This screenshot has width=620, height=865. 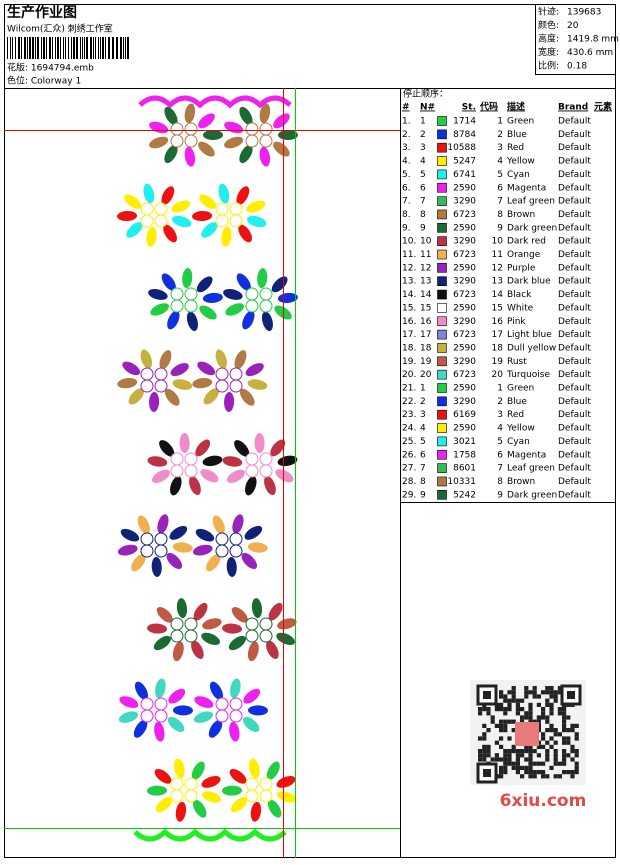 What do you see at coordinates (500, 135) in the screenshot?
I see `code: 2` at bounding box center [500, 135].